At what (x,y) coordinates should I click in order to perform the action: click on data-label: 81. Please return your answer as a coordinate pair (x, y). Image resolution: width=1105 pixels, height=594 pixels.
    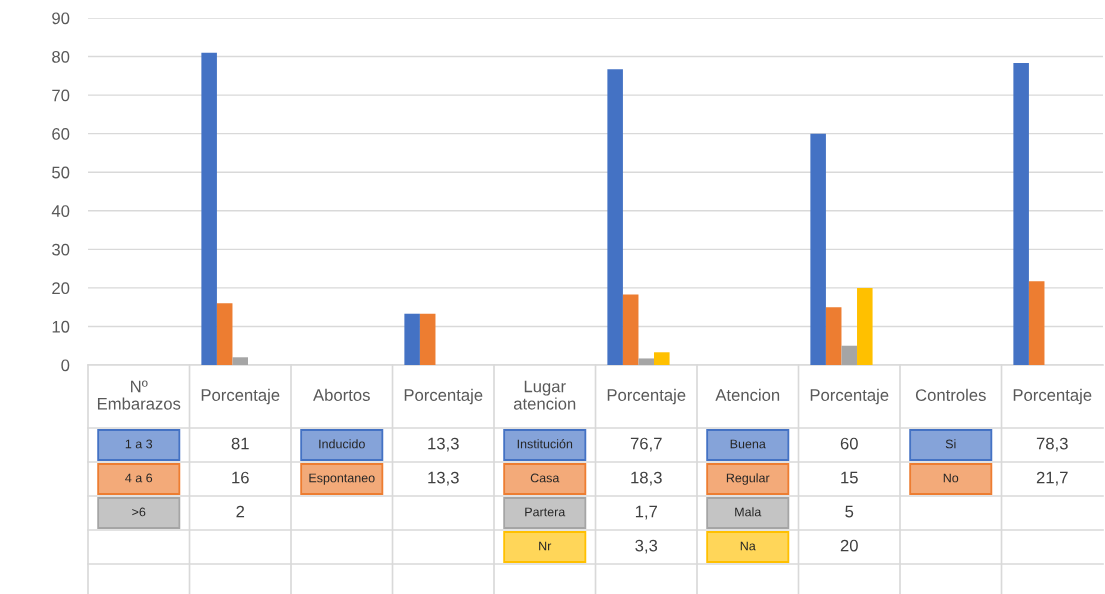
    Looking at the image, I should click on (240, 443).